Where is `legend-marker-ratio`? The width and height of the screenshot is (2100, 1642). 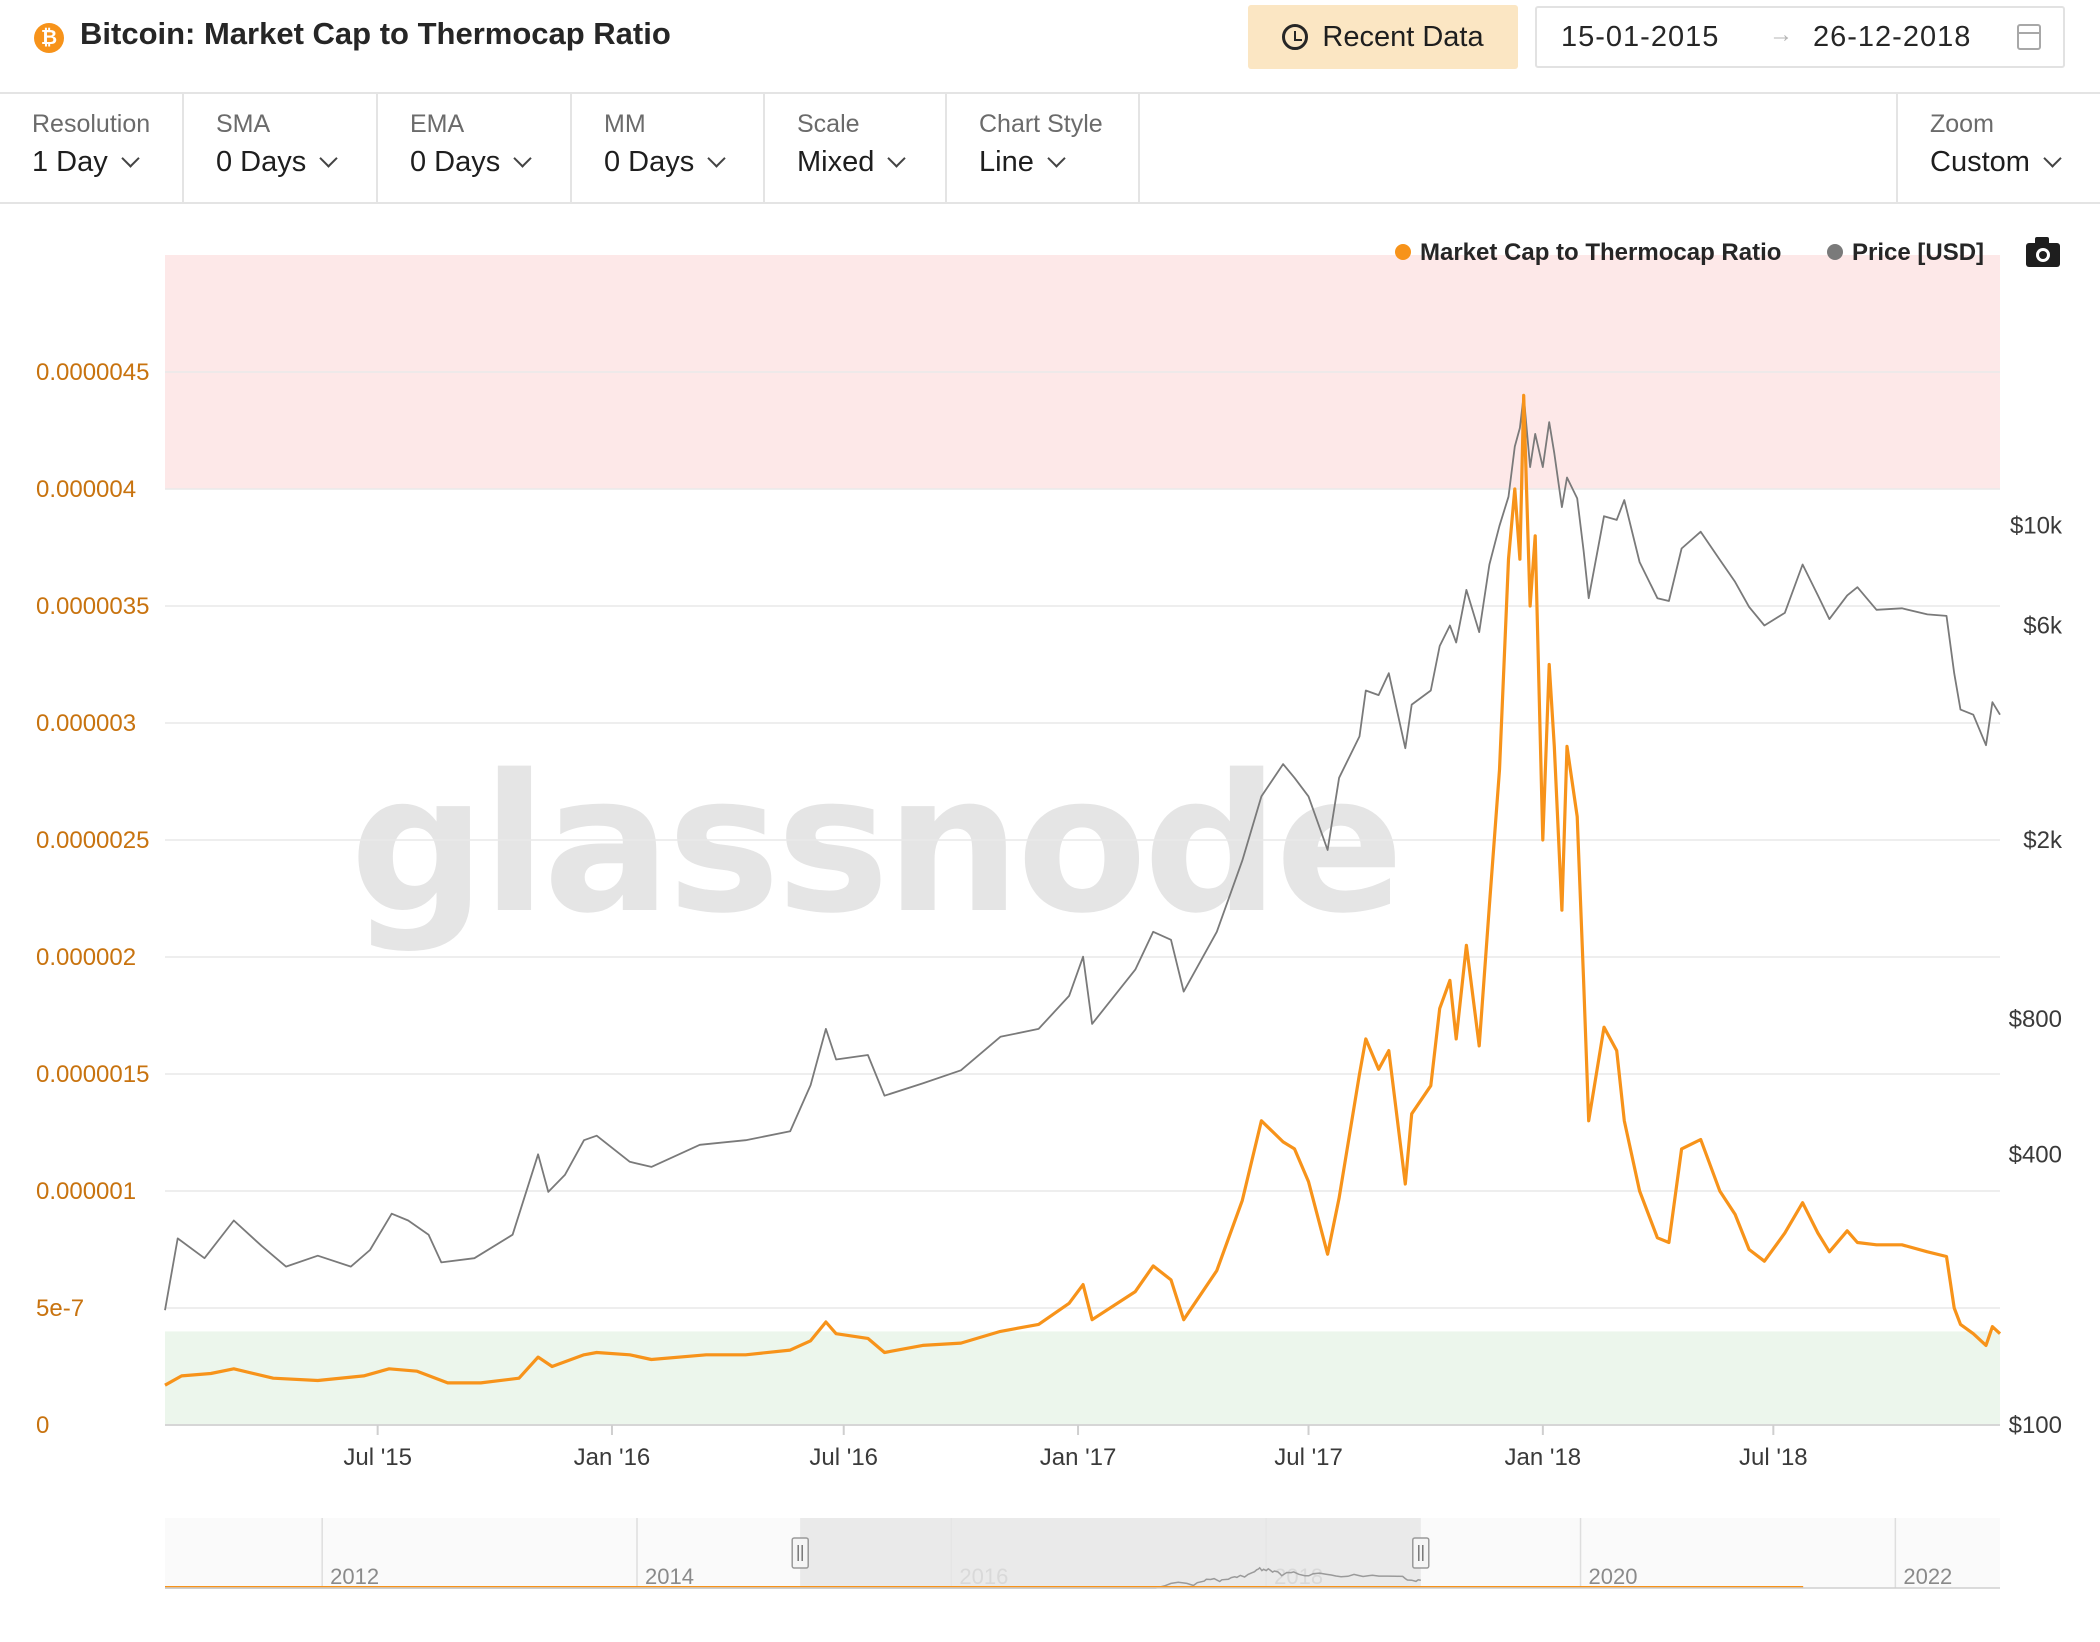 legend-marker-ratio is located at coordinates (1403, 252).